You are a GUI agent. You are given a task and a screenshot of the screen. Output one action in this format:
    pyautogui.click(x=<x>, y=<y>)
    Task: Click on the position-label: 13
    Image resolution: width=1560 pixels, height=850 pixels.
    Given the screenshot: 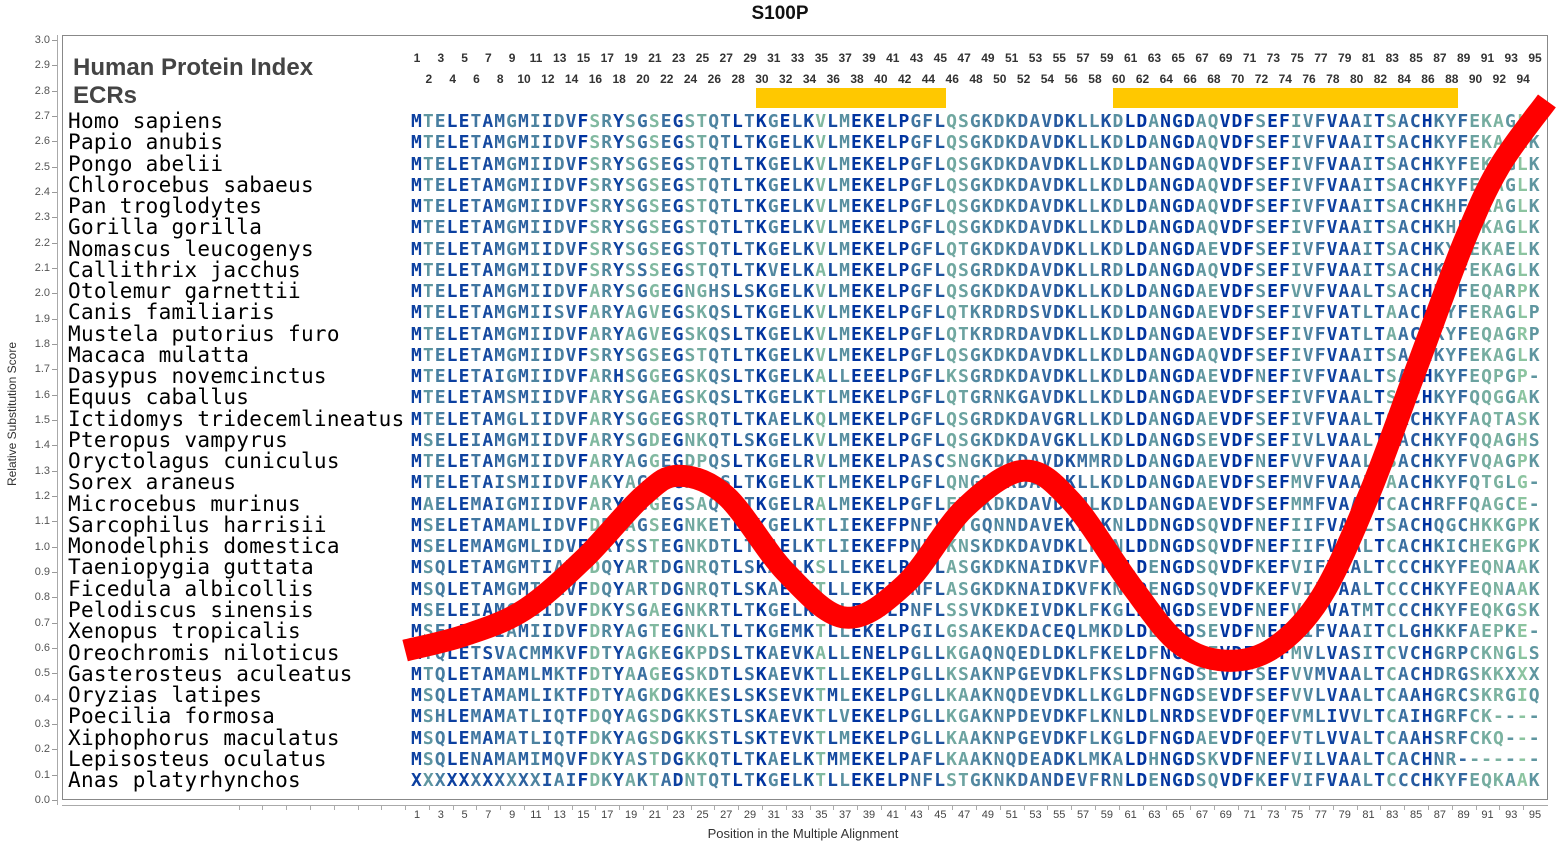 What is the action you would take?
    pyautogui.click(x=560, y=58)
    